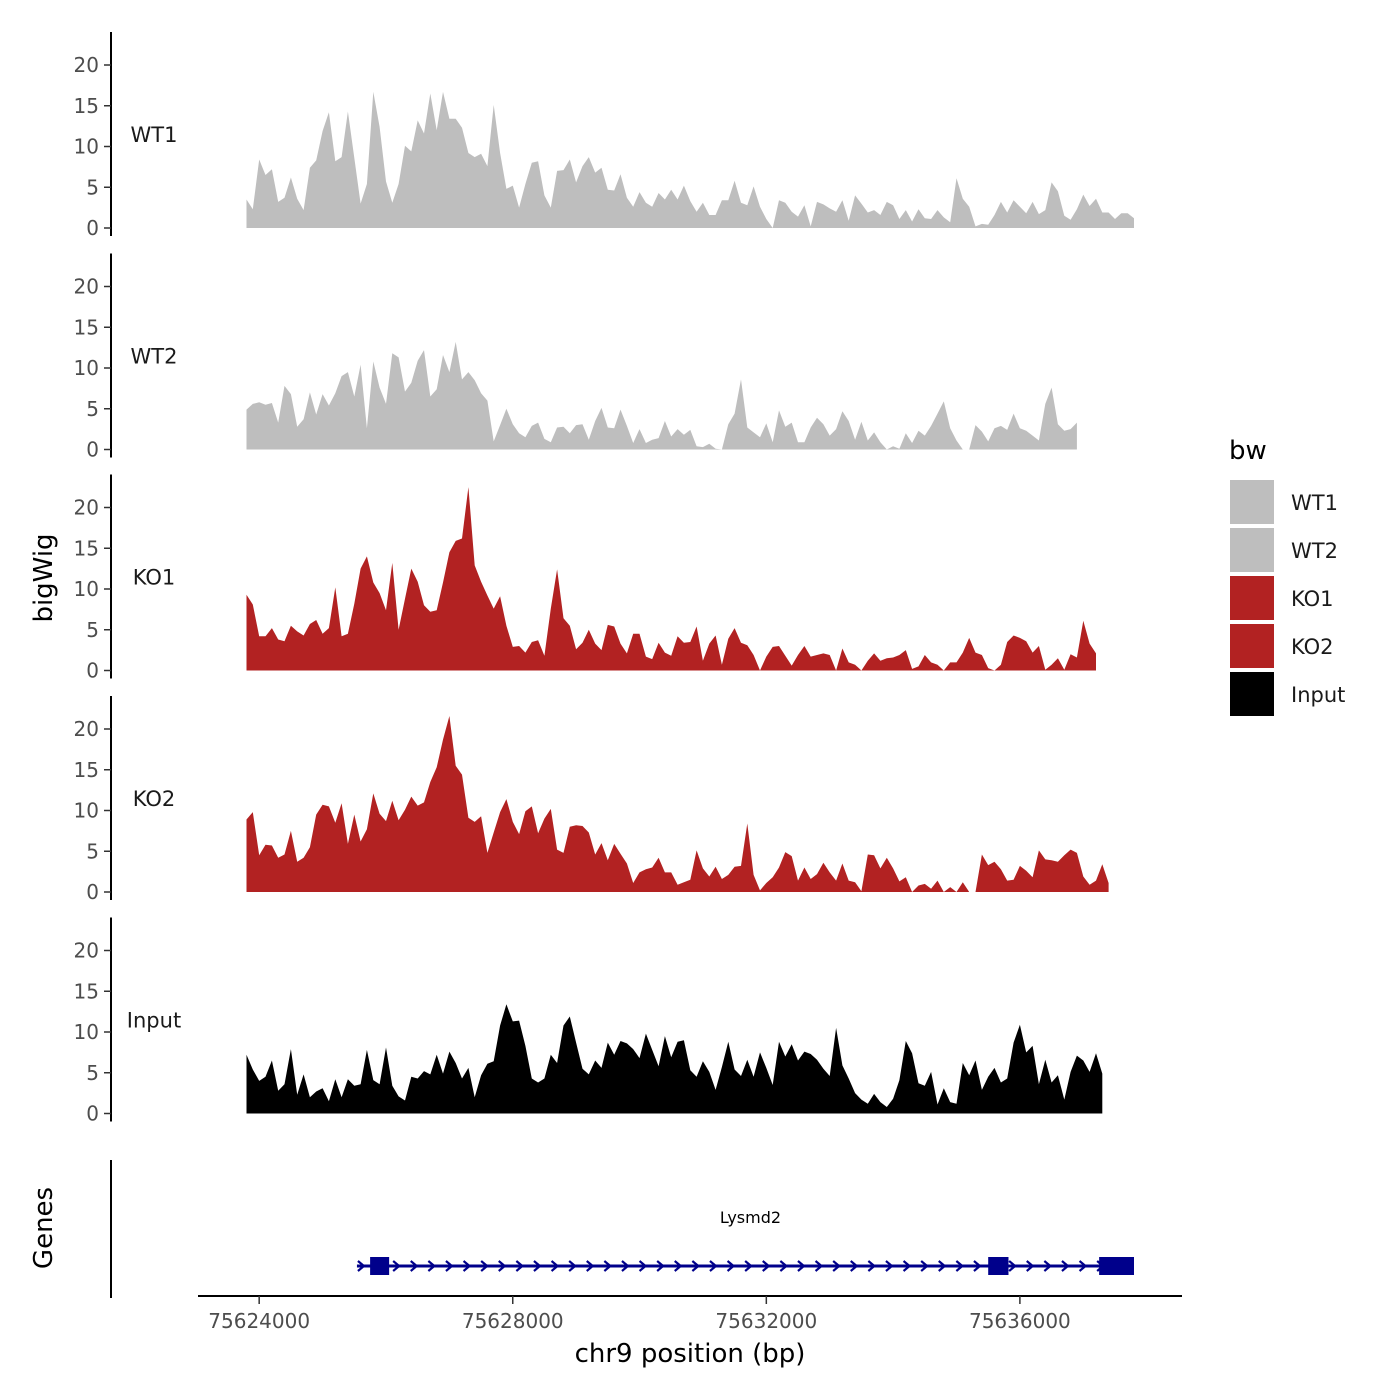 This screenshot has height=1400, width=1400. Describe the element at coordinates (44, 1228) in the screenshot. I see `genes-panel-label: Genes` at that location.